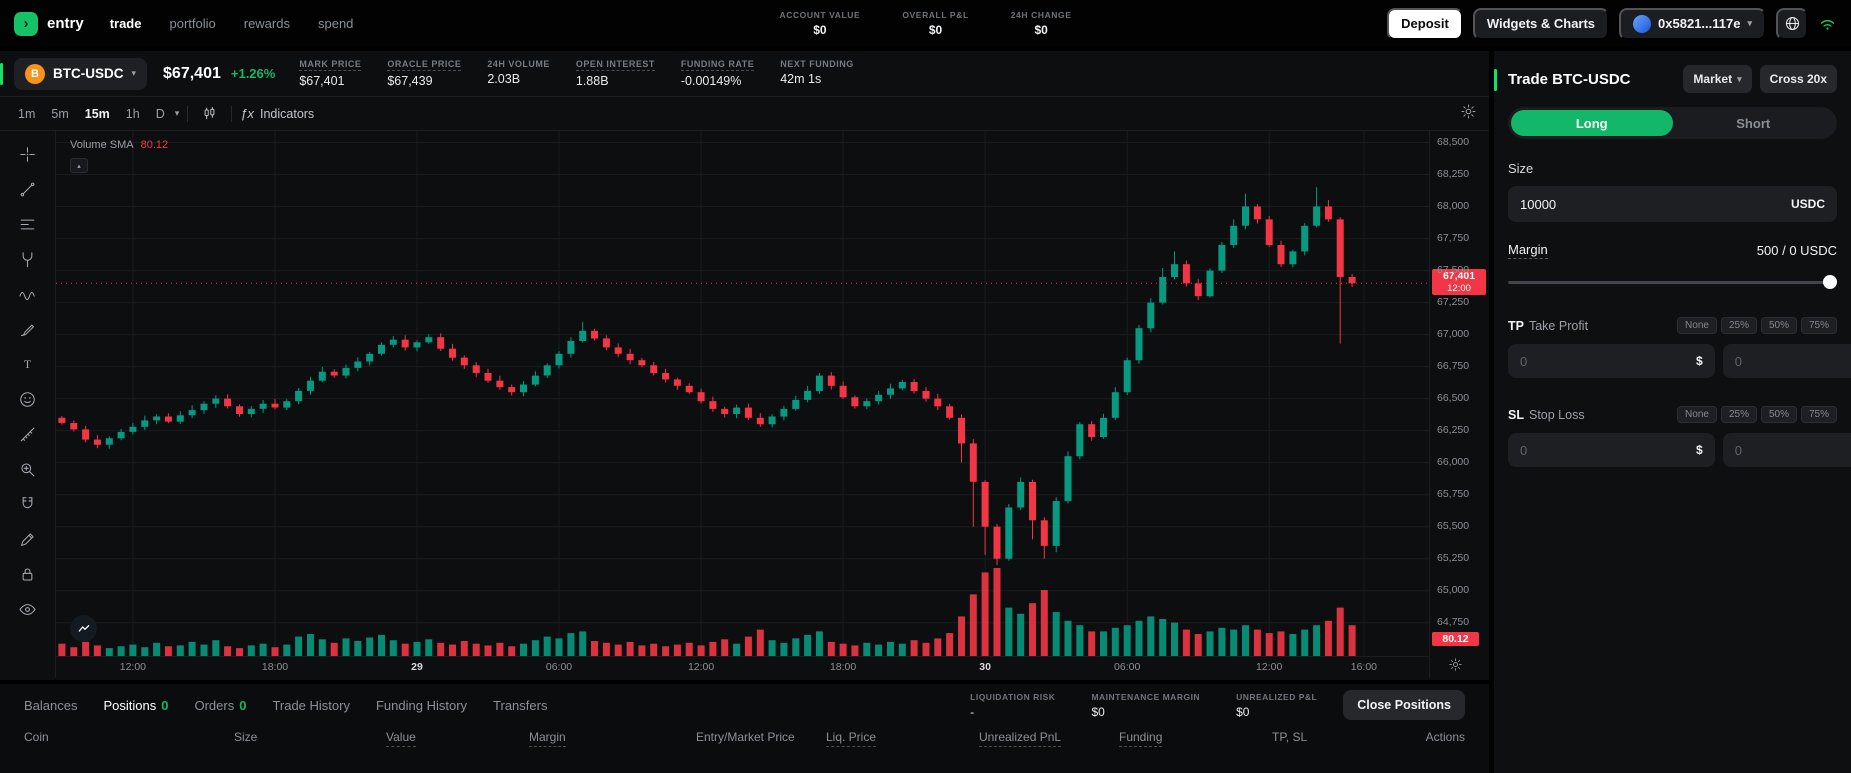  Describe the element at coordinates (935, 15) in the screenshot. I see `stat-label: OVERALL P&L` at that location.